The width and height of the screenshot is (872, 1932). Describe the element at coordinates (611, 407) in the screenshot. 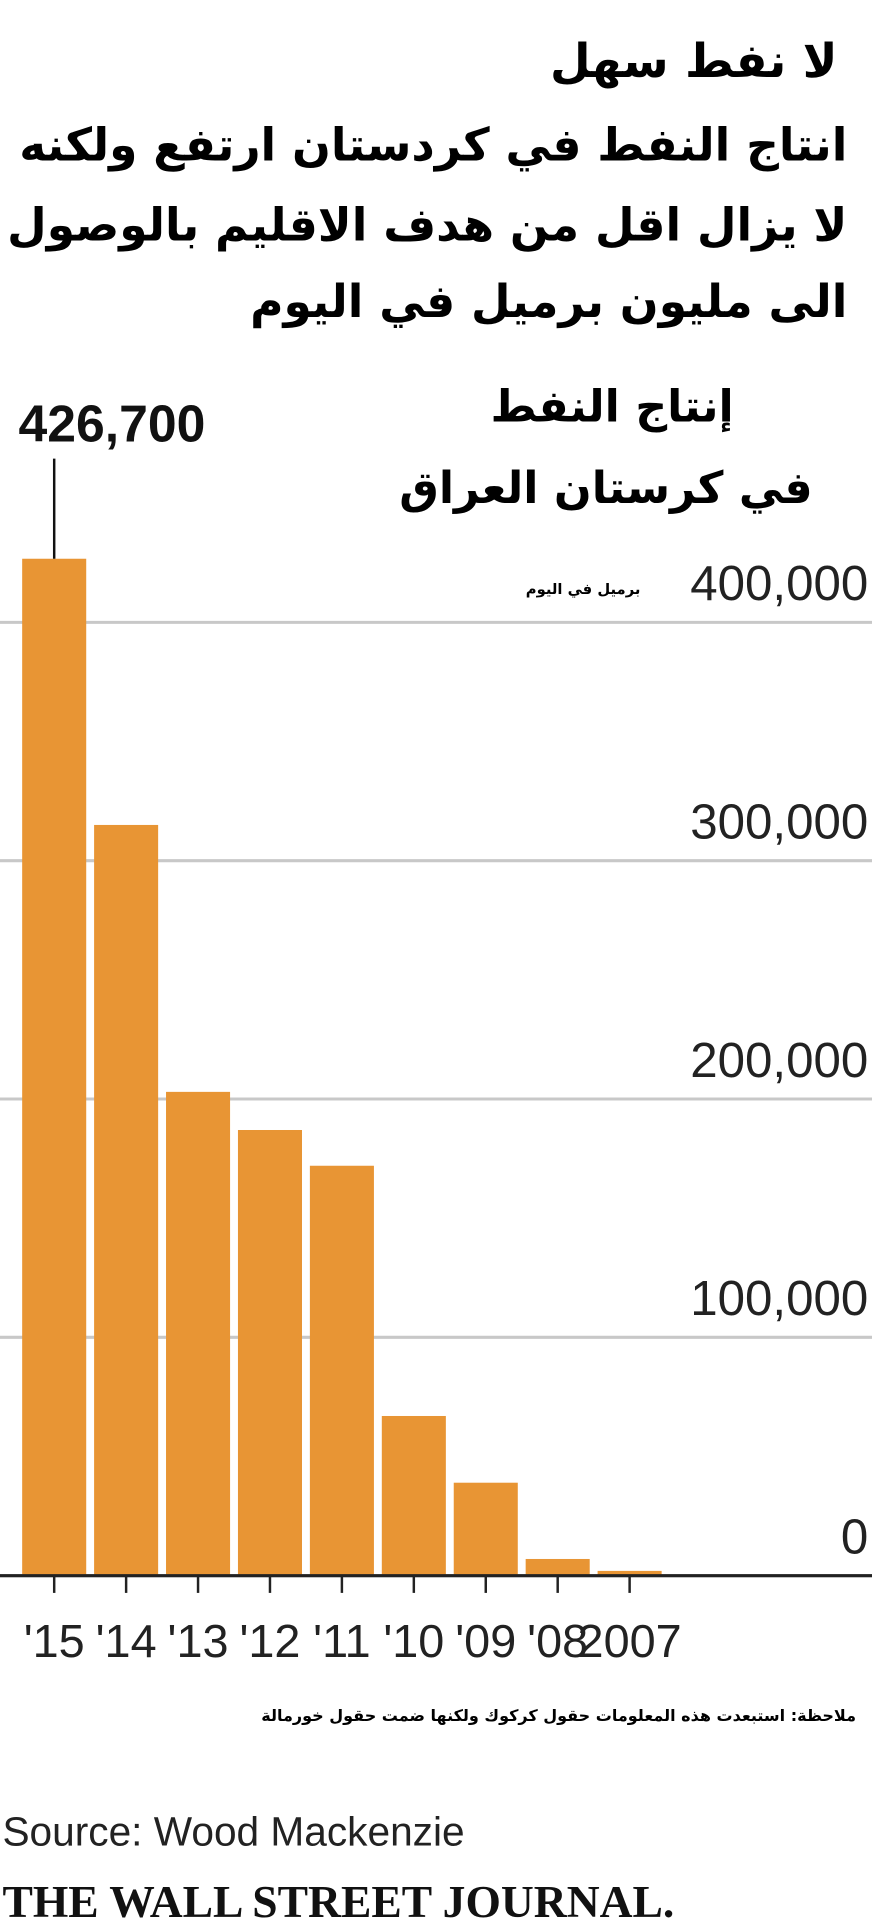

I see `chart-label: إنتاج النفط` at that location.